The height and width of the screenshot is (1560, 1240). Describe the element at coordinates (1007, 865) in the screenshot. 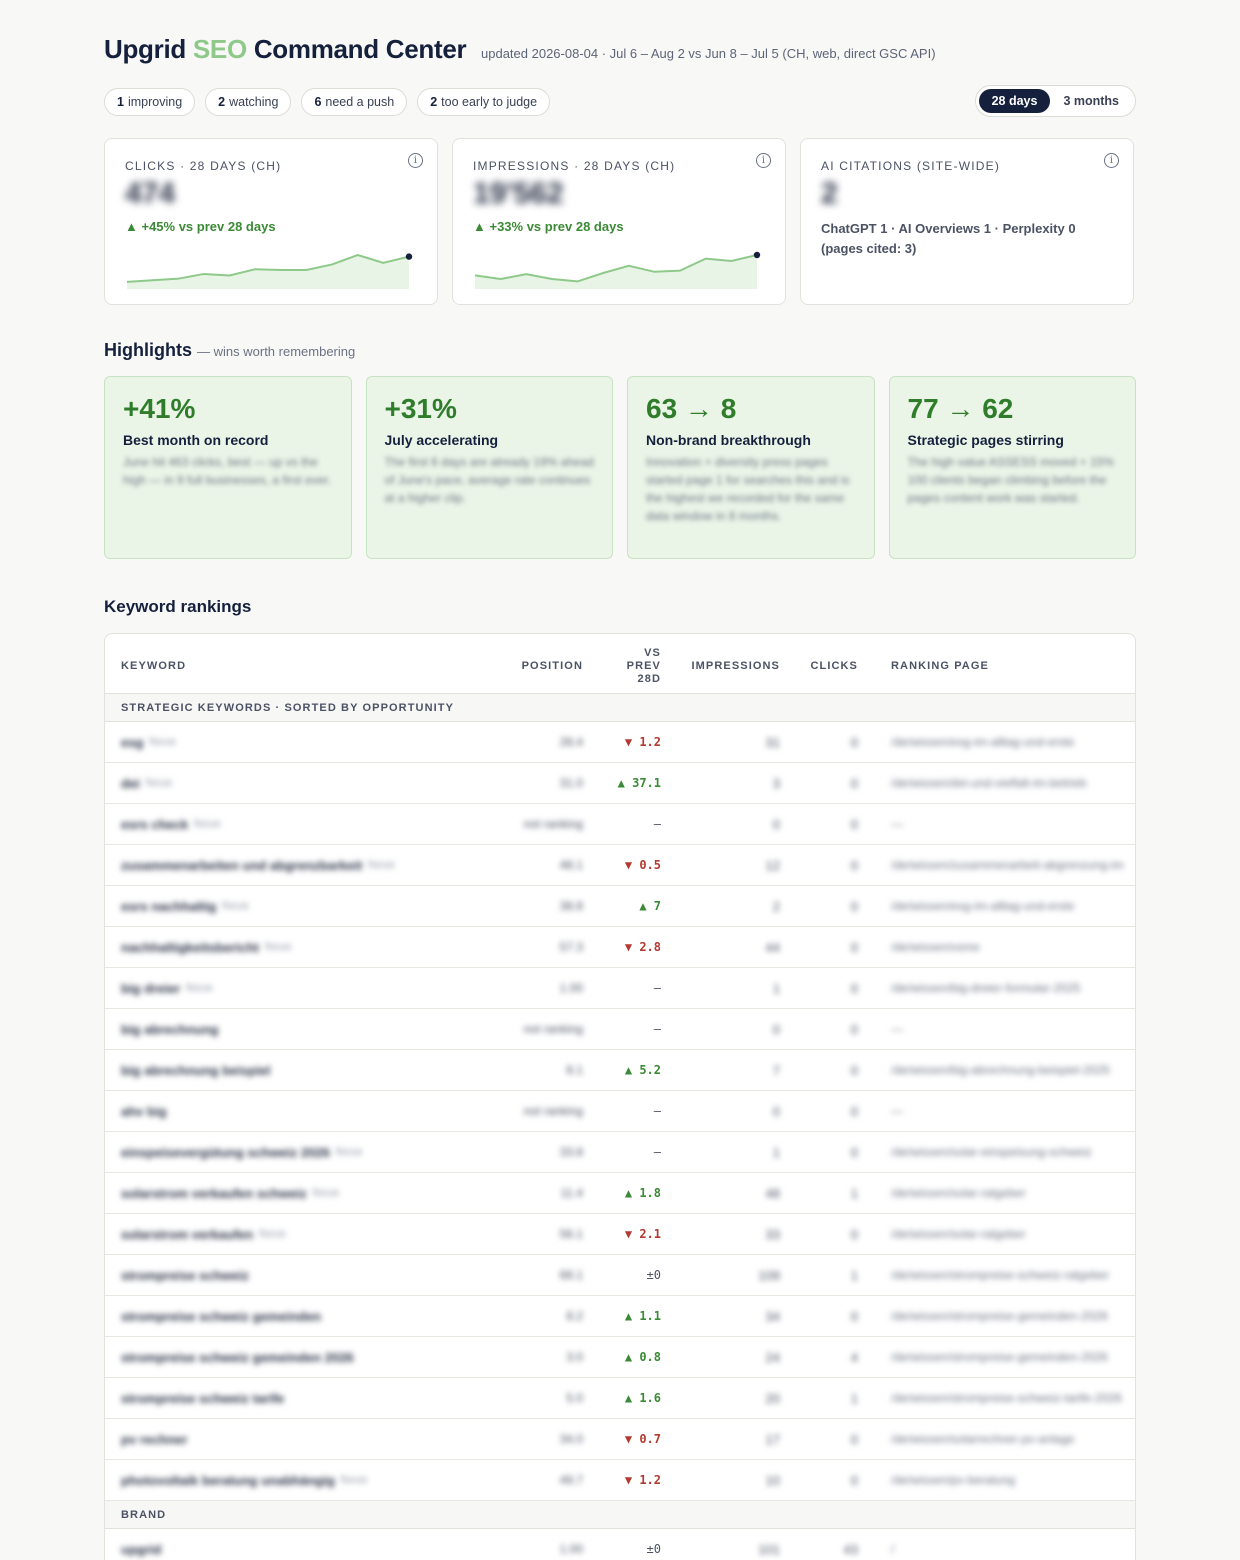

I see `ranking-page-link: /de/wissen/zusammenarbeit-abgrenzung-im` at that location.